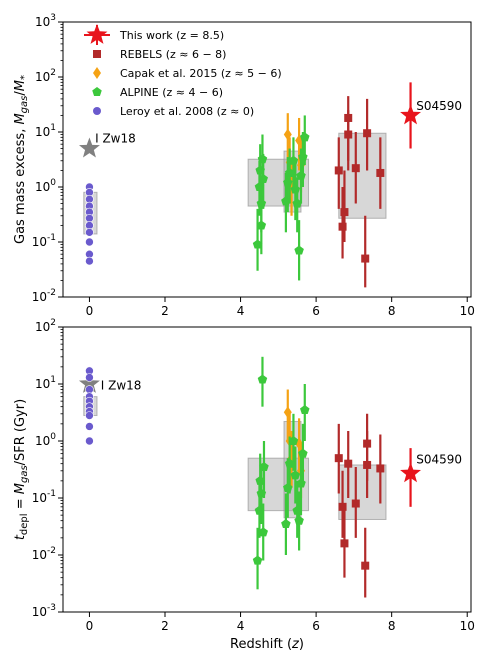 Image resolution: width=480 pixels, height=671 pixels. What do you see at coordinates (171, 92) in the screenshot?
I see `legend-label-alpine-z-4-6: ALPINE (z ≈ 4 − 6)` at bounding box center [171, 92].